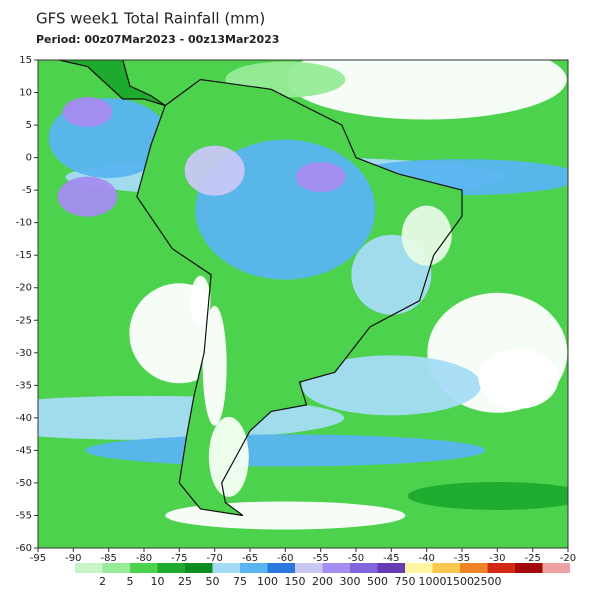  Describe the element at coordinates (24, 223) in the screenshot. I see `y-tick-label: -10` at that location.